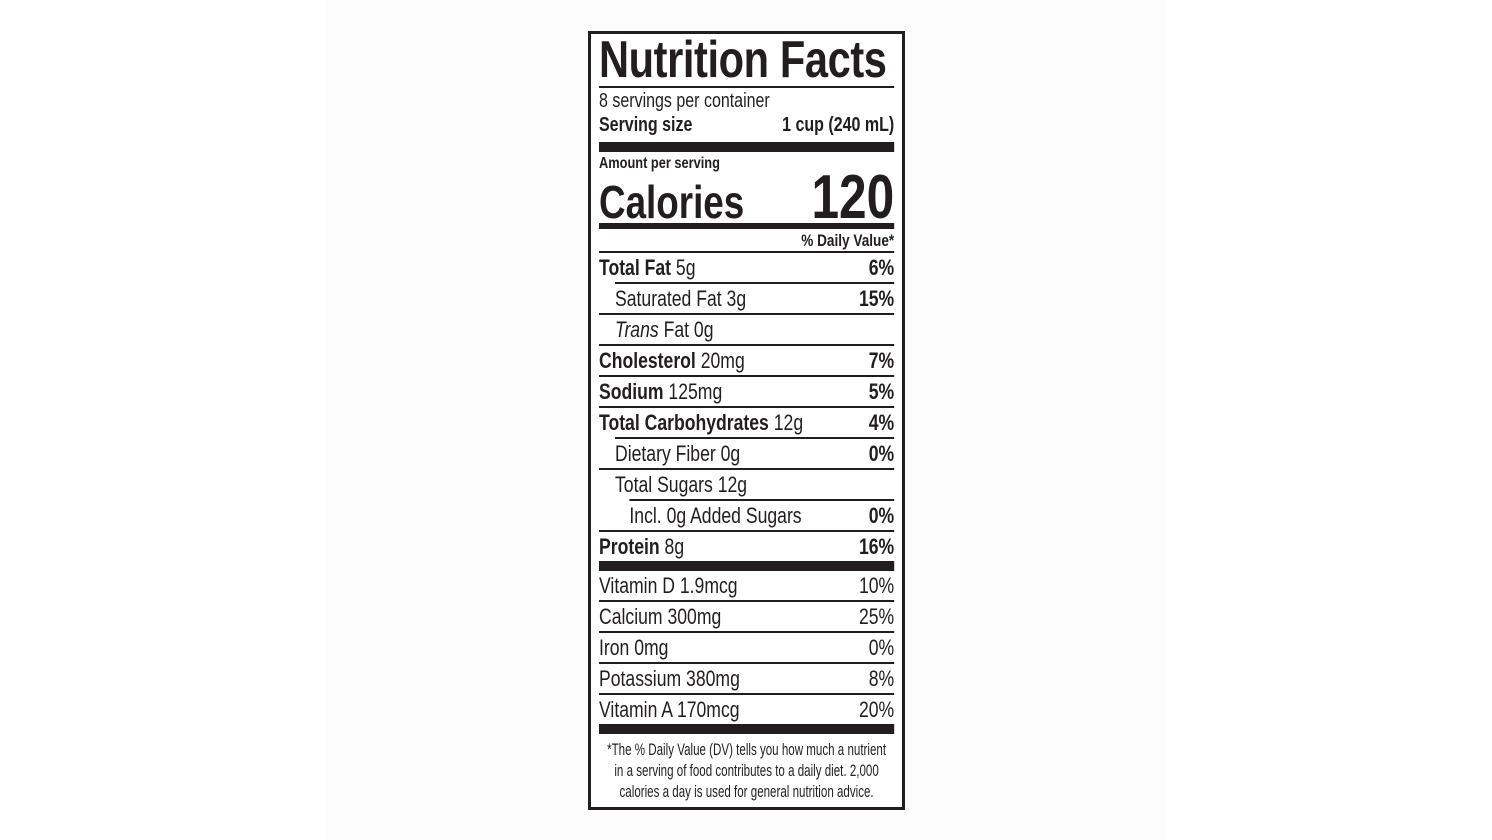 The height and width of the screenshot is (840, 1492). What do you see at coordinates (746, 127) in the screenshot?
I see `serving-size-row: Serving size 1 cup (240 mL)` at bounding box center [746, 127].